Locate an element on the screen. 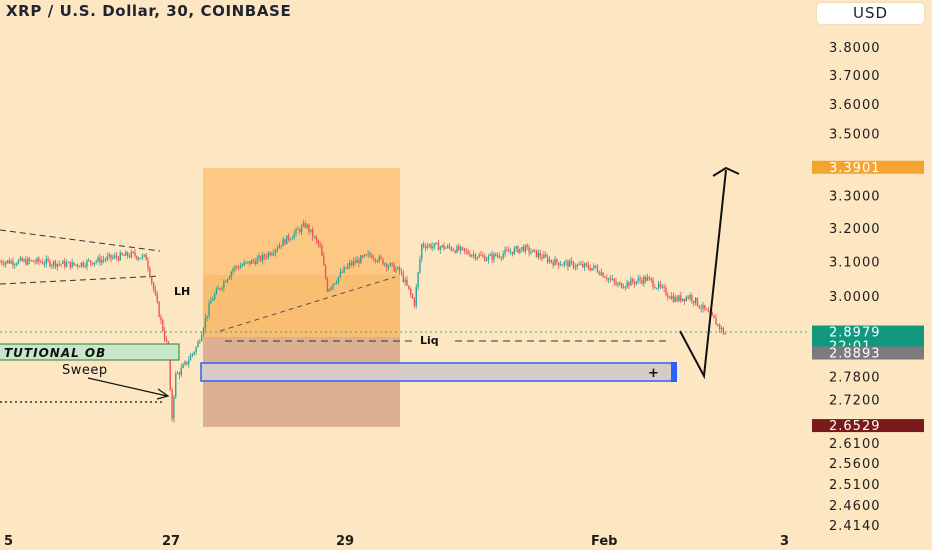 This screenshot has width=932, height=550. demand-zone-cross-icon: + is located at coordinates (653, 373).